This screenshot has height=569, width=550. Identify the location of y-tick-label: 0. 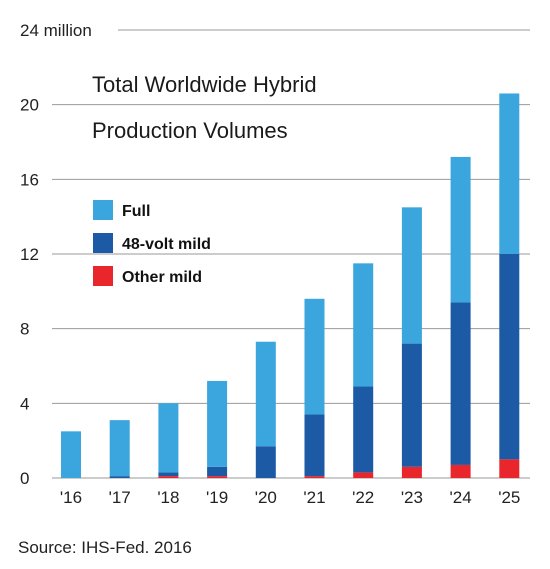
(24, 478).